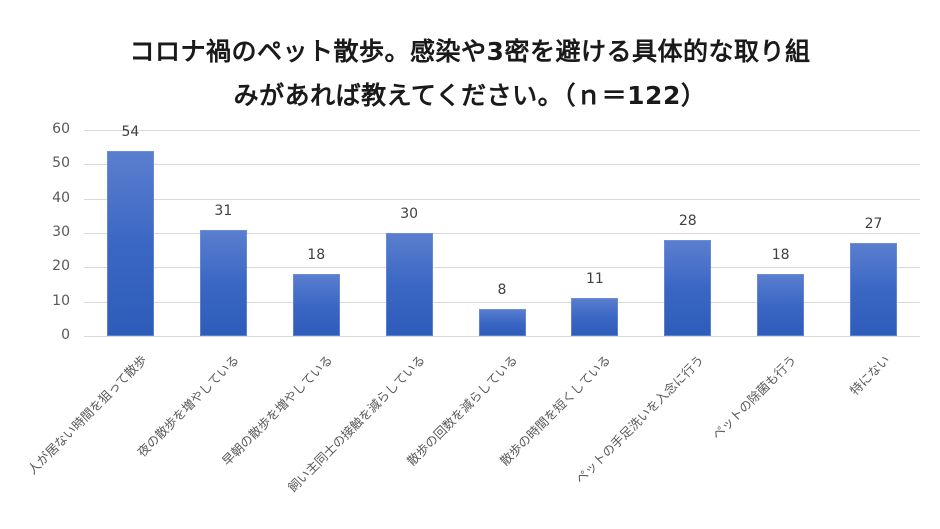  Describe the element at coordinates (130, 131) in the screenshot. I see `data-label: 54` at that location.